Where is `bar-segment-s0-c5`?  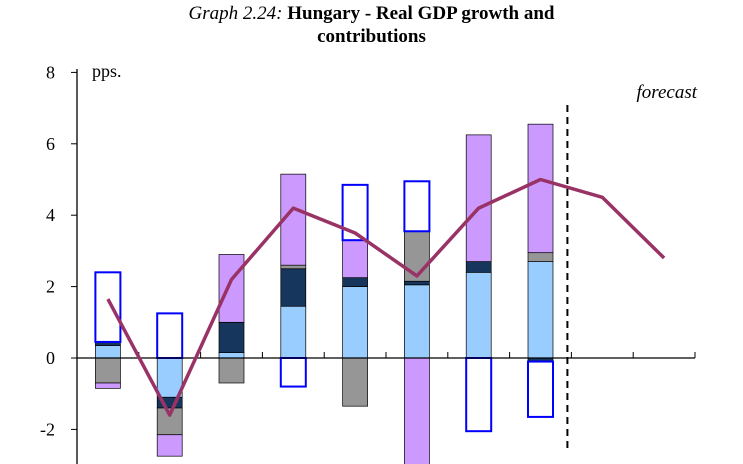 bar-segment-s0-c5 is located at coordinates (417, 321).